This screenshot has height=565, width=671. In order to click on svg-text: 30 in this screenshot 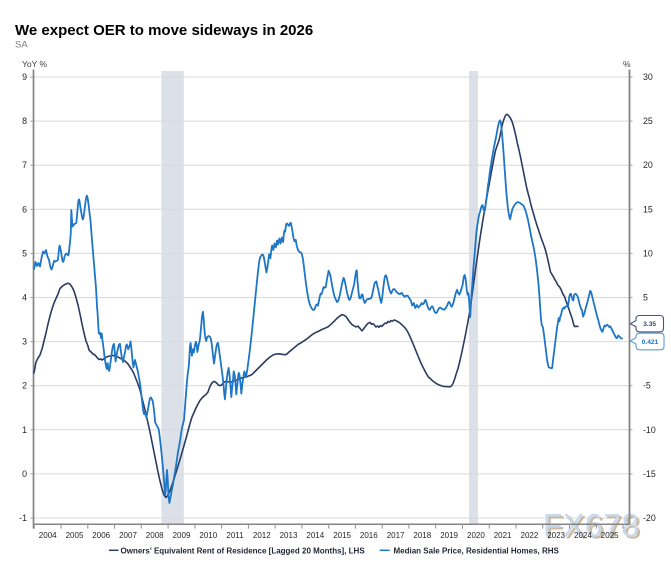, I will do `click(648, 77)`.